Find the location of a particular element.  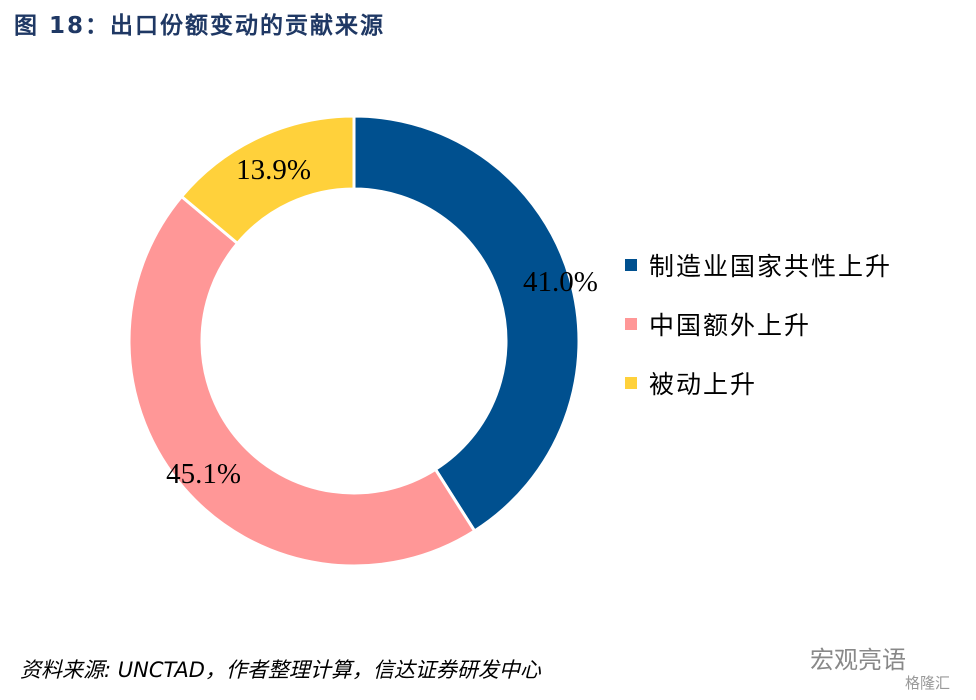

data-label-0: 41.0% is located at coordinates (560, 282).